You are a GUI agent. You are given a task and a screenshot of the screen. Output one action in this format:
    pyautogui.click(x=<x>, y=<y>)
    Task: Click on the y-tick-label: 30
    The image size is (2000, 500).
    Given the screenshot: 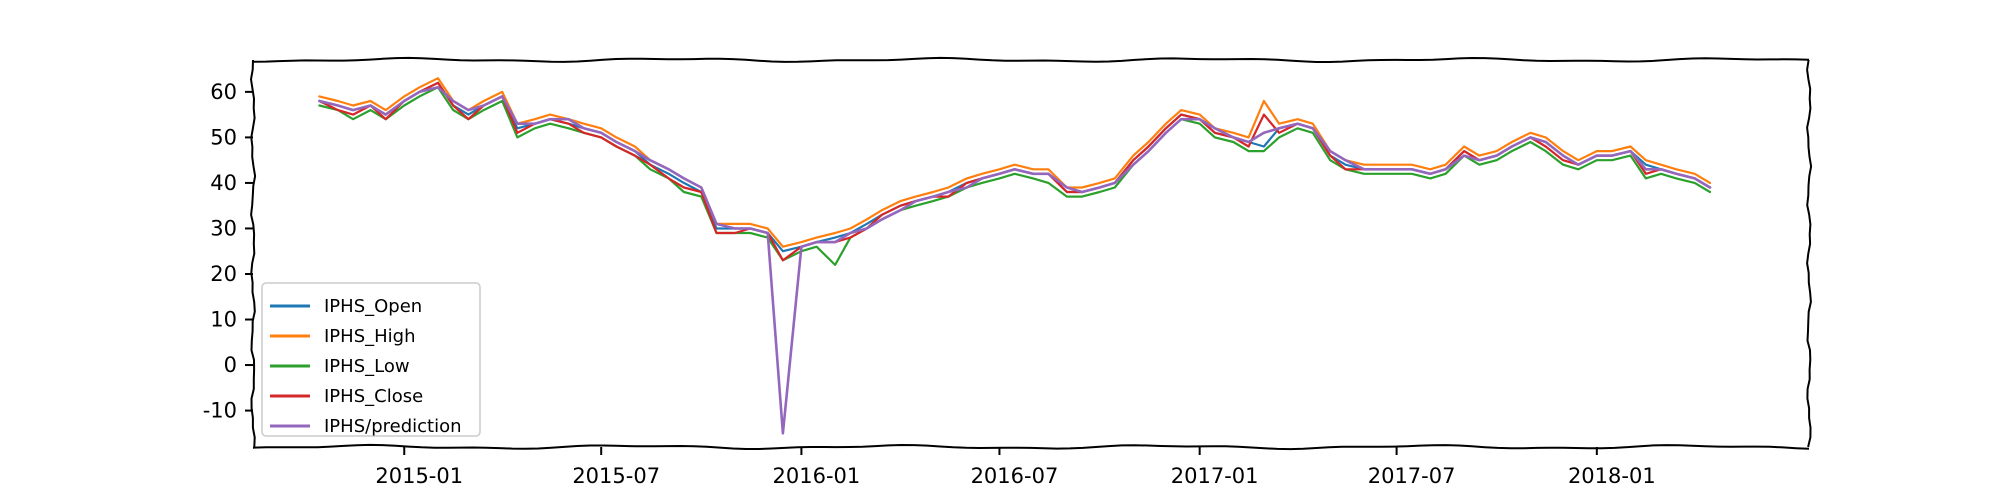 What is the action you would take?
    pyautogui.click(x=223, y=228)
    